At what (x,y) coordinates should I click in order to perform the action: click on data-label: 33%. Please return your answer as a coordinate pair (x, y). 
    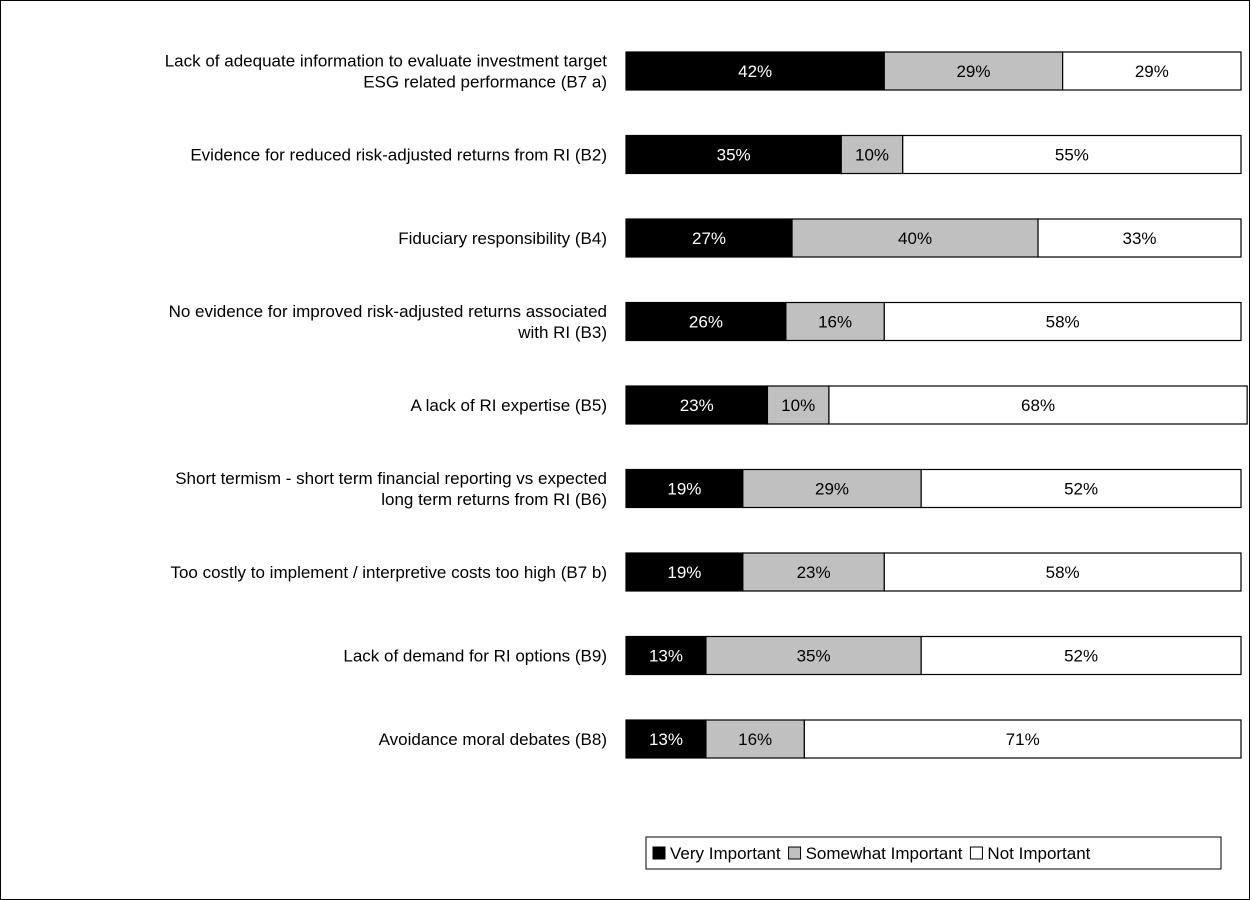
    Looking at the image, I should click on (1140, 238).